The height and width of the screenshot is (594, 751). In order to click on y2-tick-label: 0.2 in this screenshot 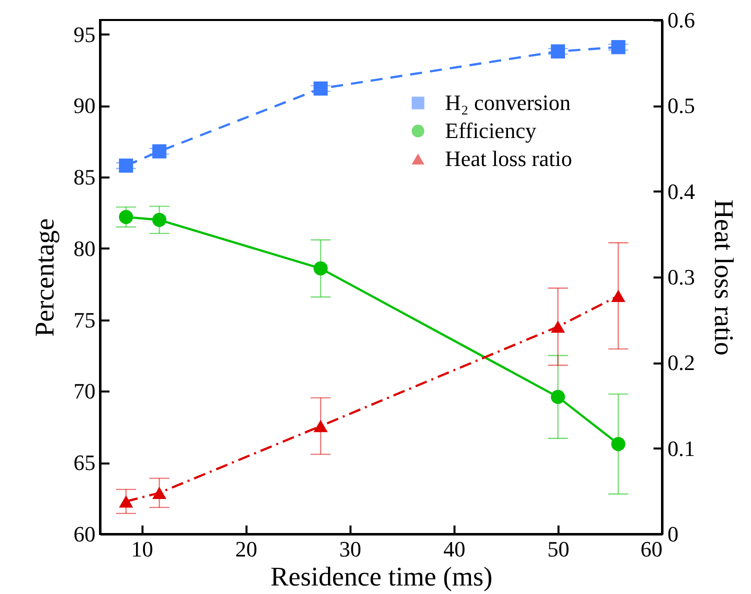, I will do `click(681, 363)`.